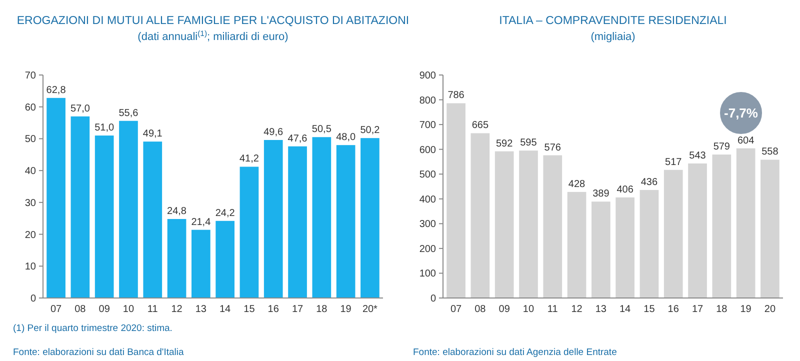 This screenshot has width=800, height=361. I want to click on y-tick-label: 900, so click(427, 76).